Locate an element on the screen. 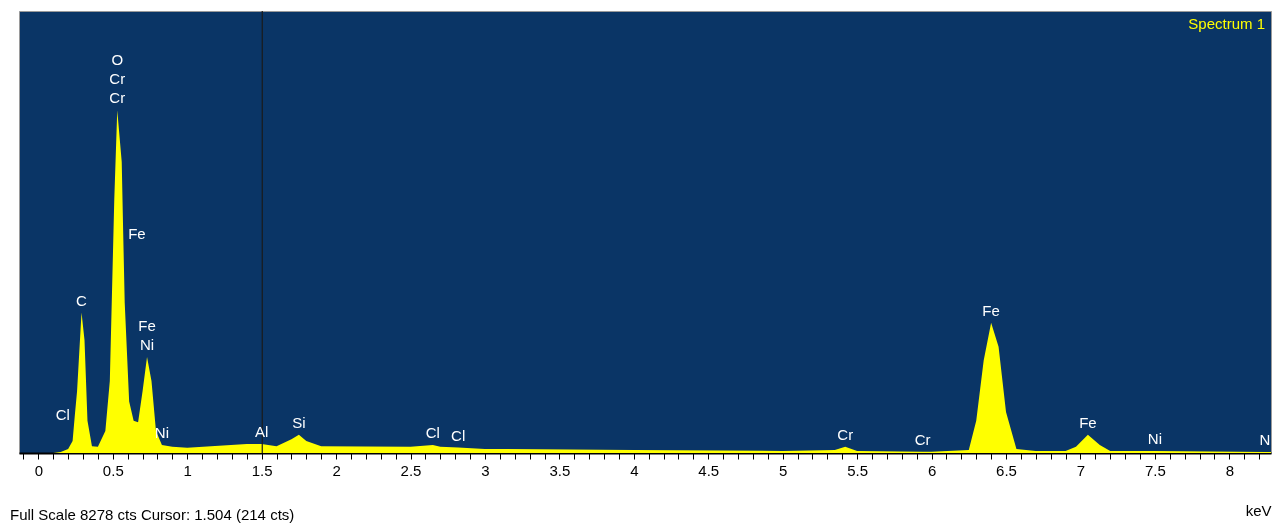 The image size is (1272, 524). x-tick-label: 7 is located at coordinates (1081, 470).